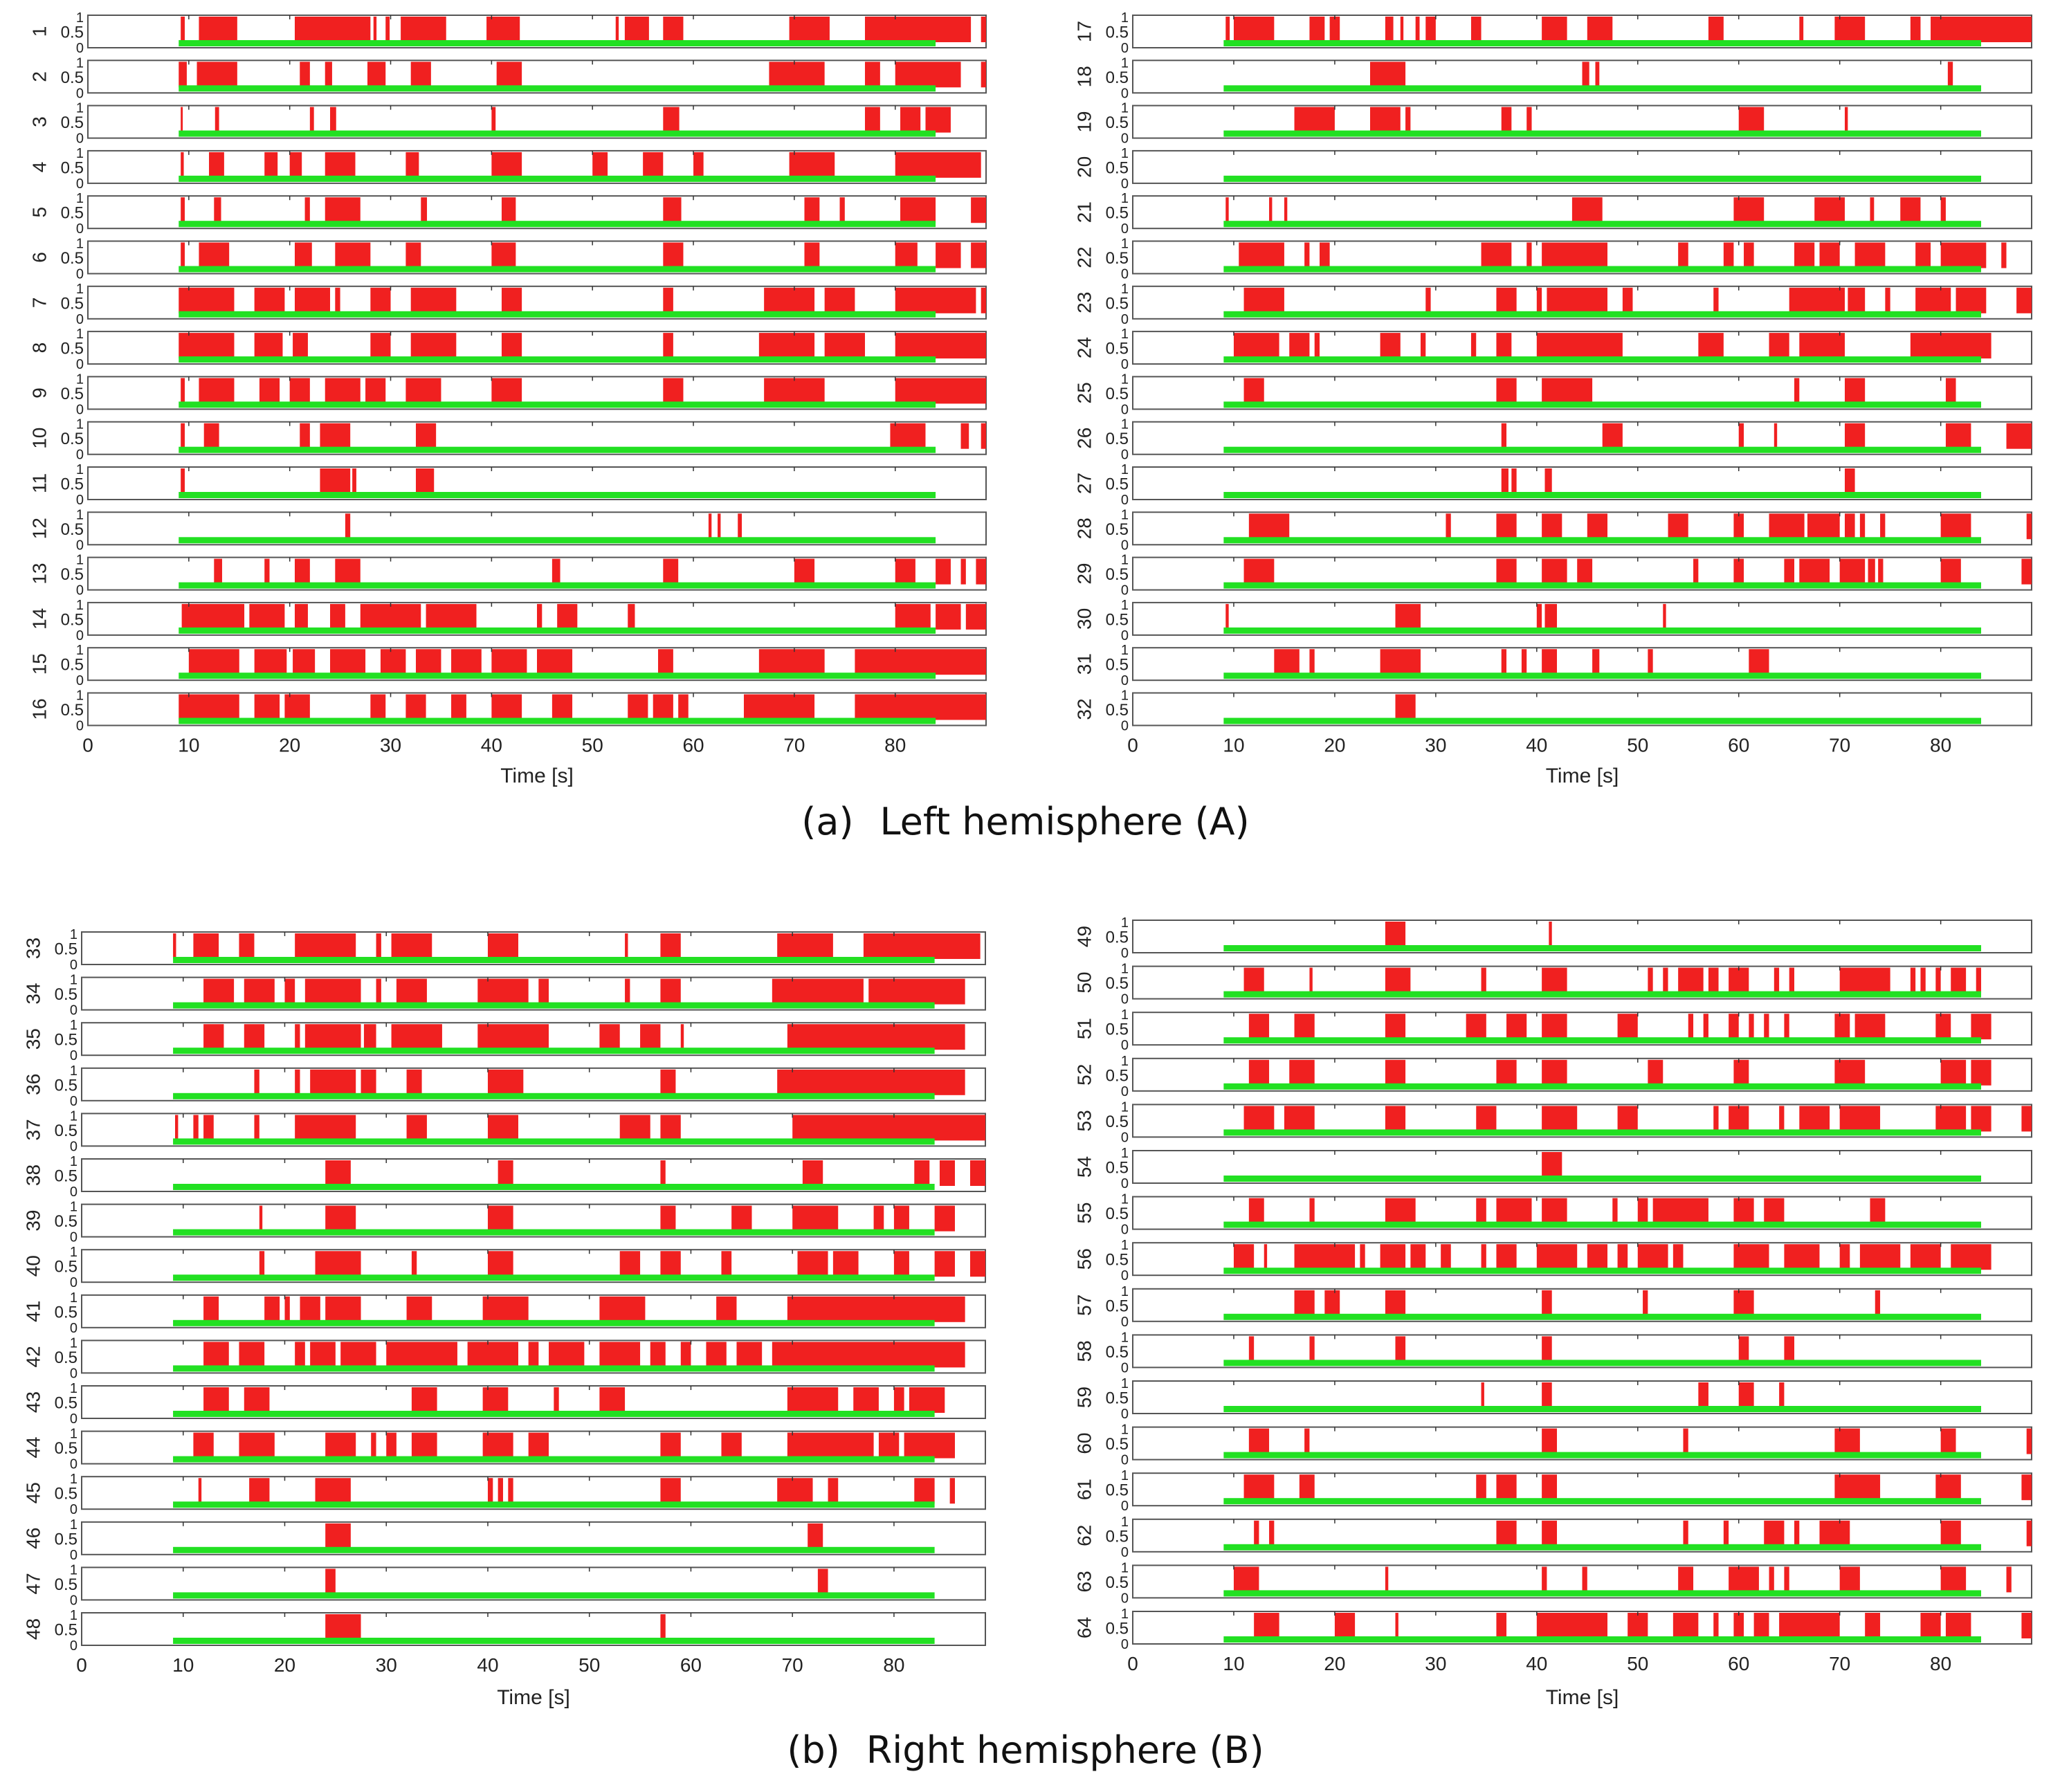 This screenshot has width=2051, height=1792. Describe the element at coordinates (1084, 1581) in the screenshot. I see `channel-label: 63` at that location.